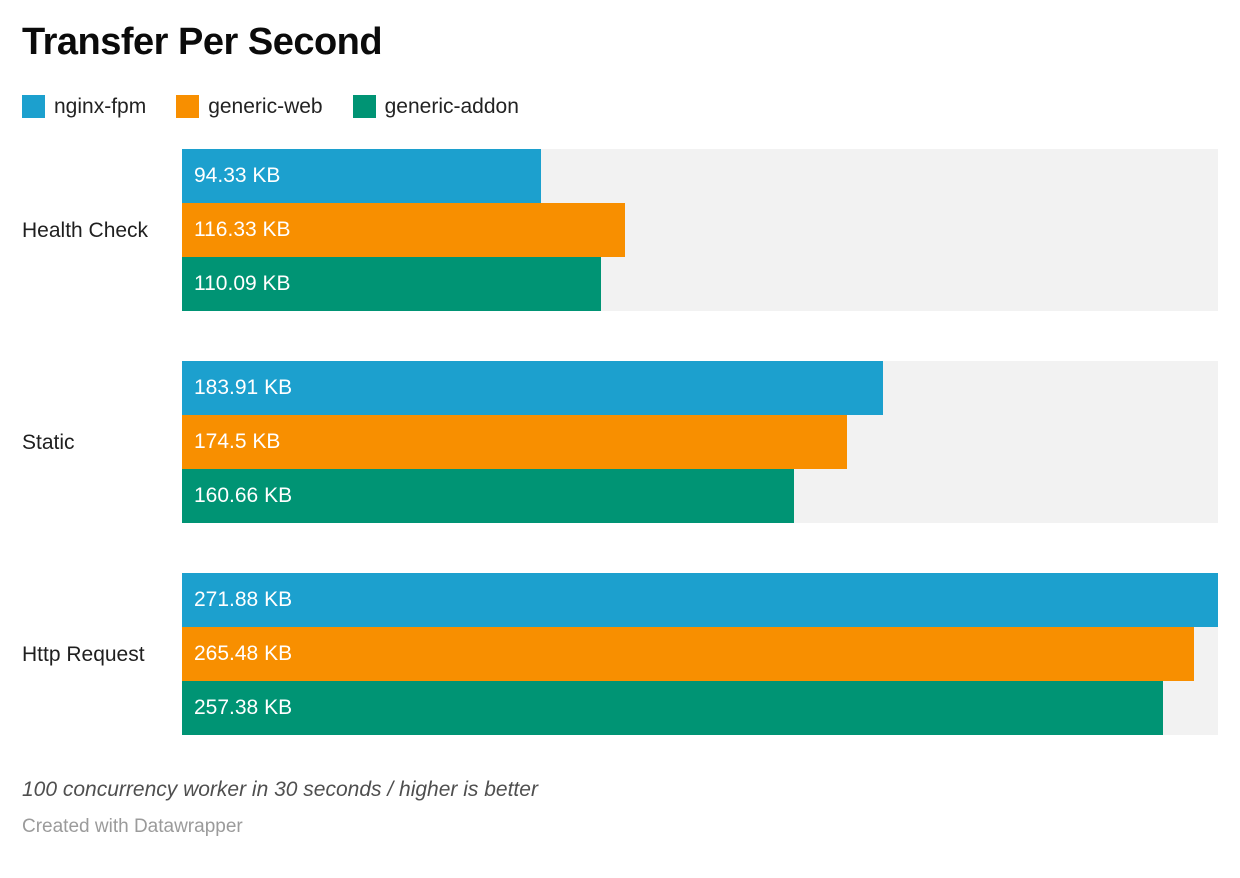  What do you see at coordinates (48, 442) in the screenshot?
I see `category-label: Static` at bounding box center [48, 442].